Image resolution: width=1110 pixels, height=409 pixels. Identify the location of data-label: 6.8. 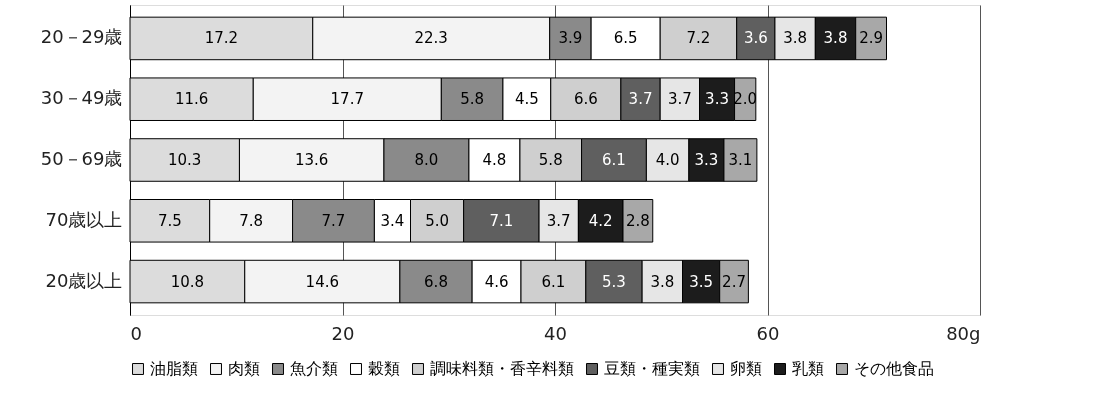
(436, 281).